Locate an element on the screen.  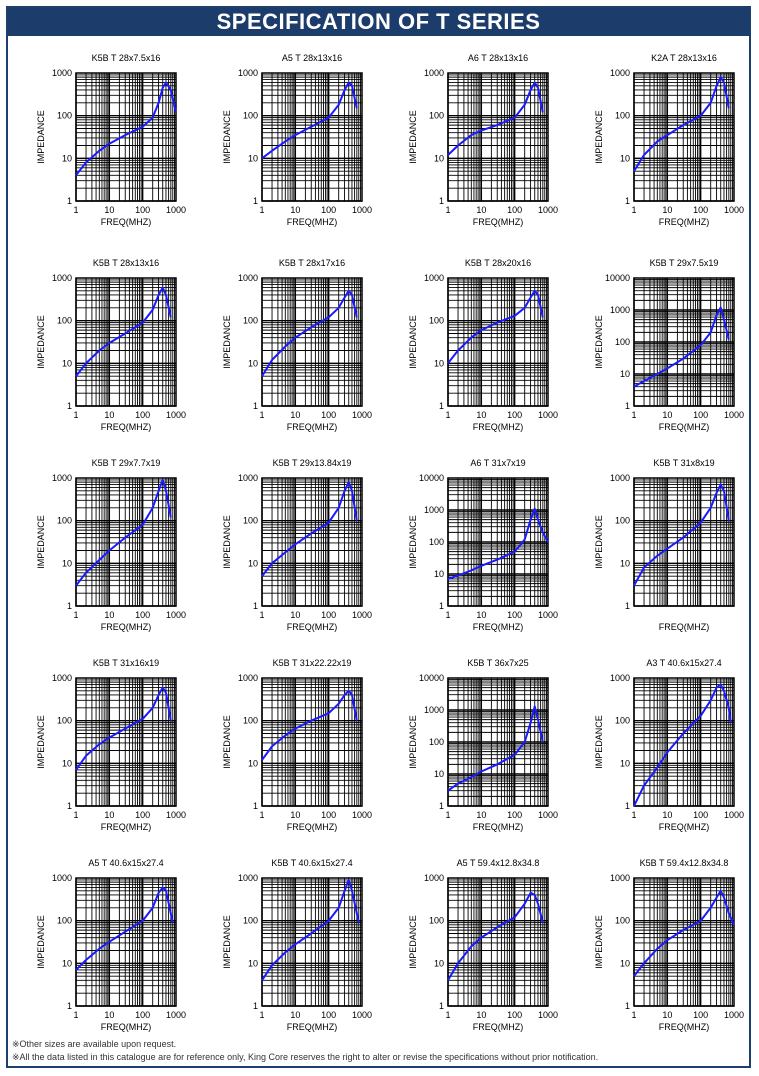
chart-title: K2A T 28x13x16 is located at coordinates (684, 58).